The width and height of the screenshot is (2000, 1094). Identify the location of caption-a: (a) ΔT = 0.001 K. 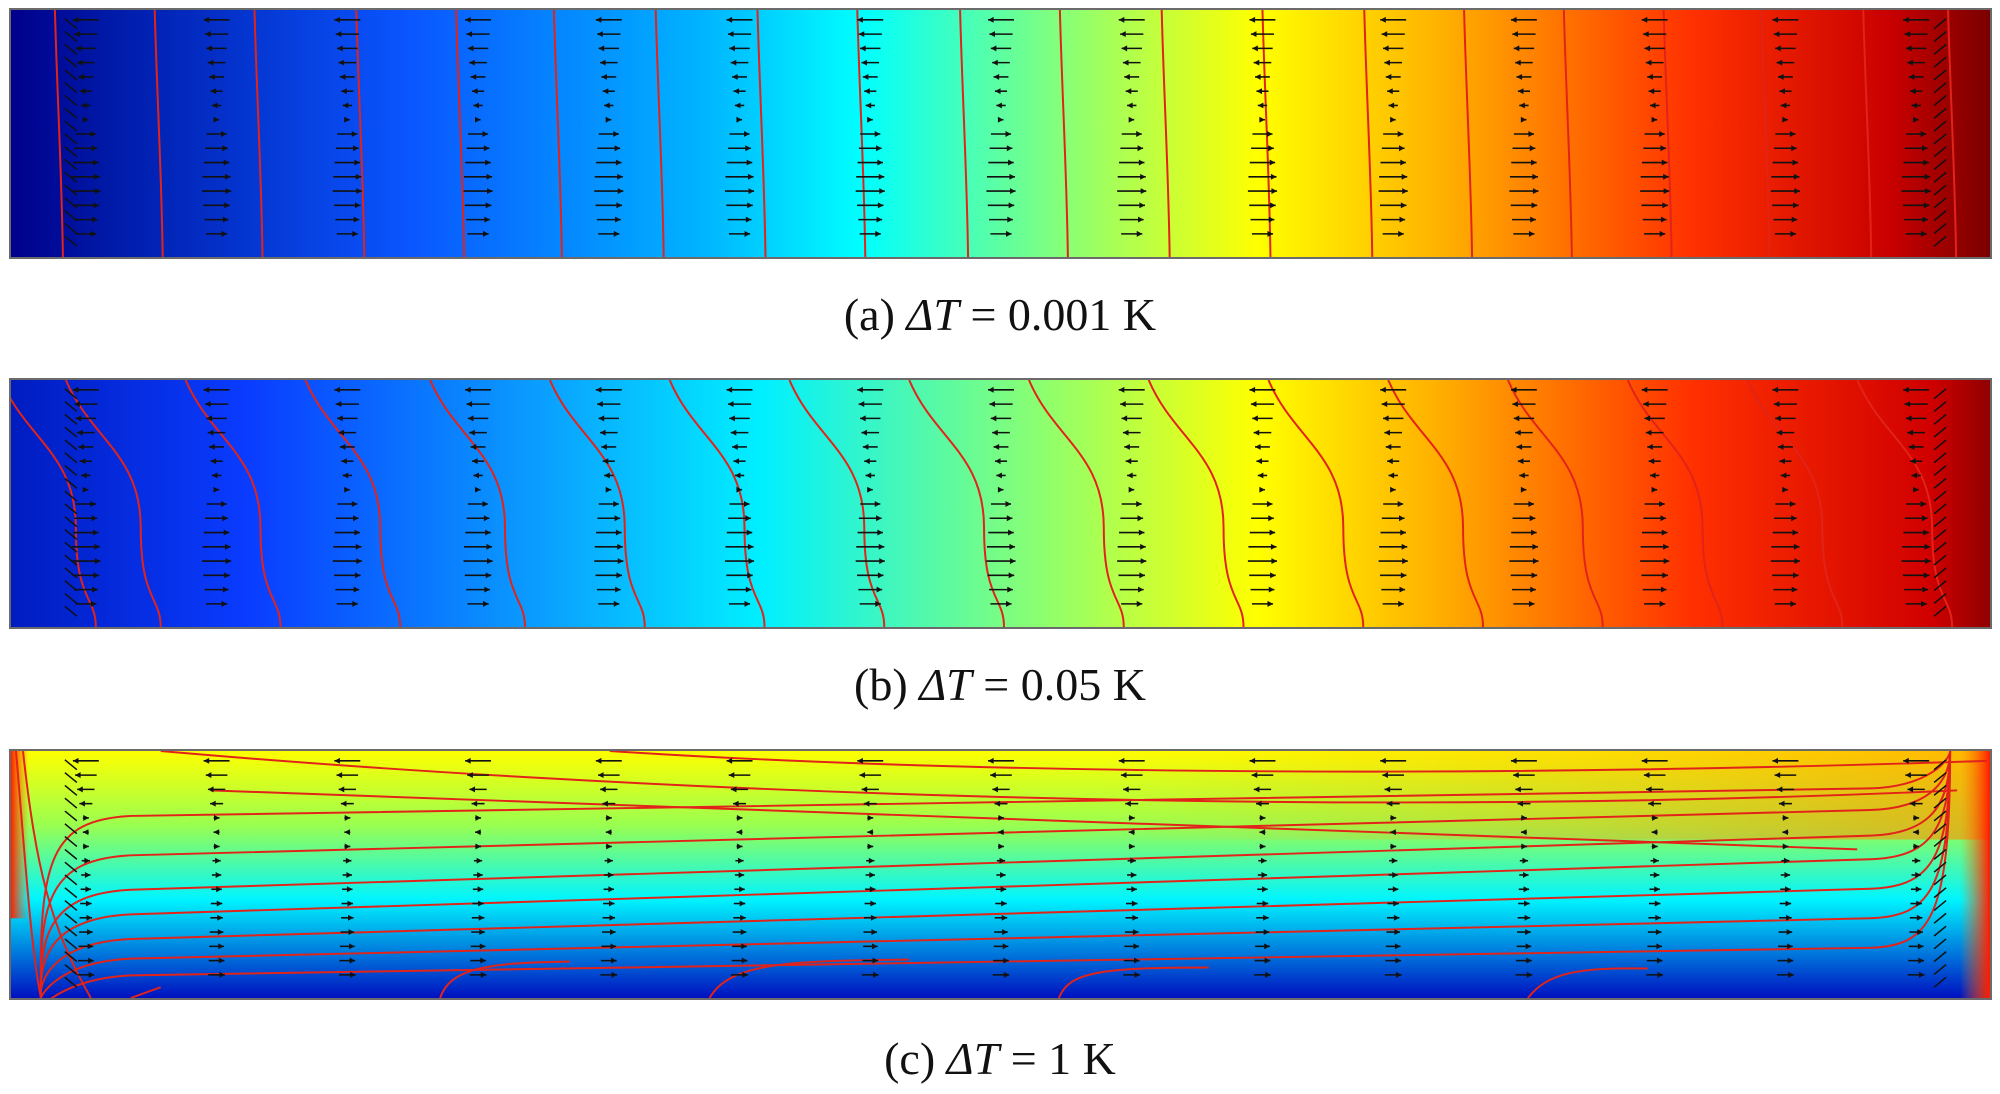
(1000, 315).